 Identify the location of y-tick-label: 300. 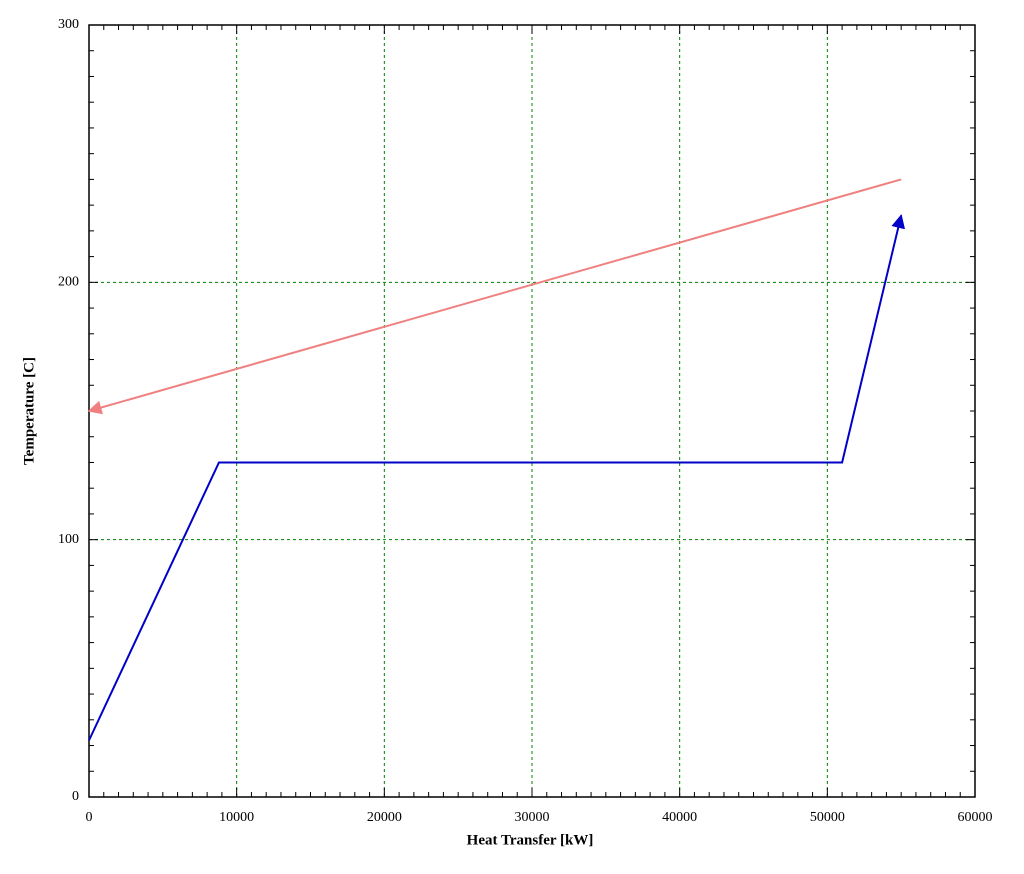
(68, 24).